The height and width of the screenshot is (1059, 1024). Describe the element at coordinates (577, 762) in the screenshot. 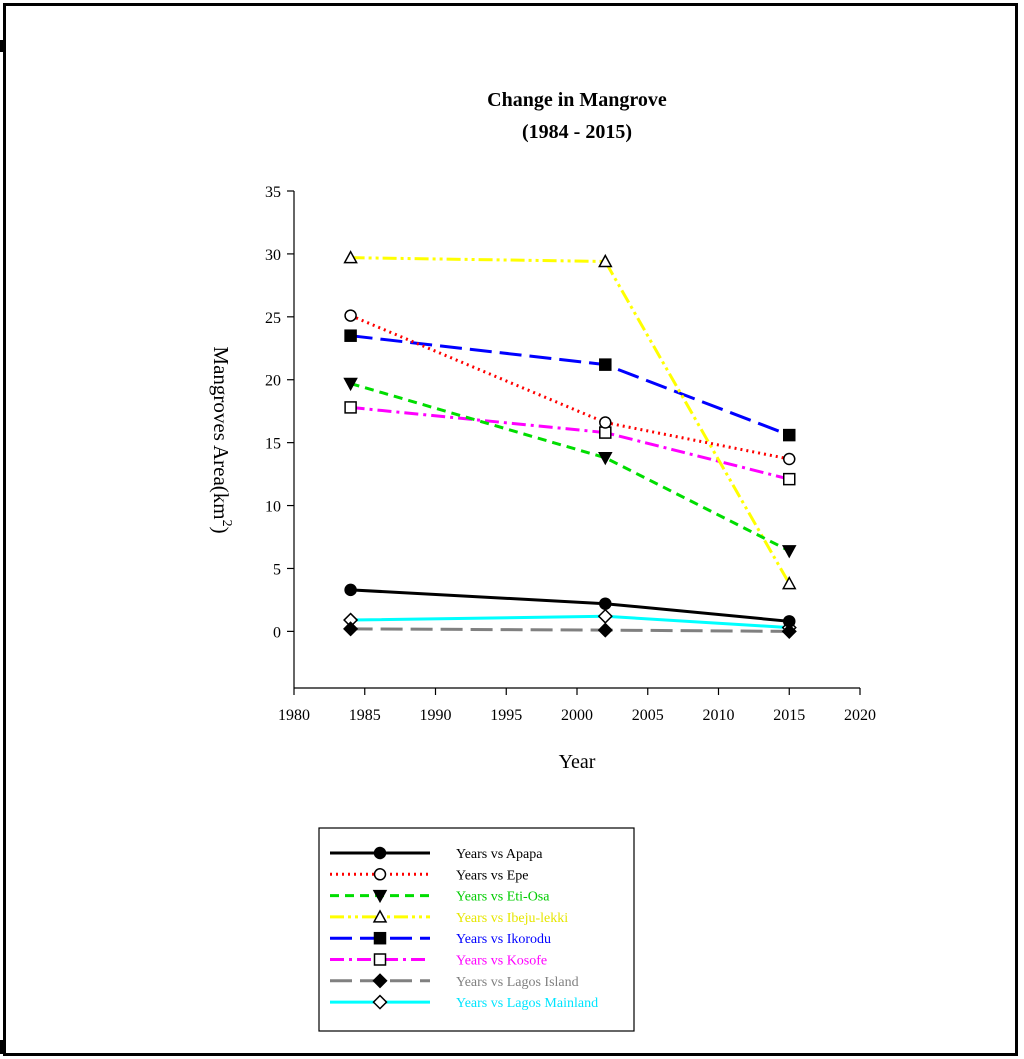

I see `x-axis-label: Year` at that location.